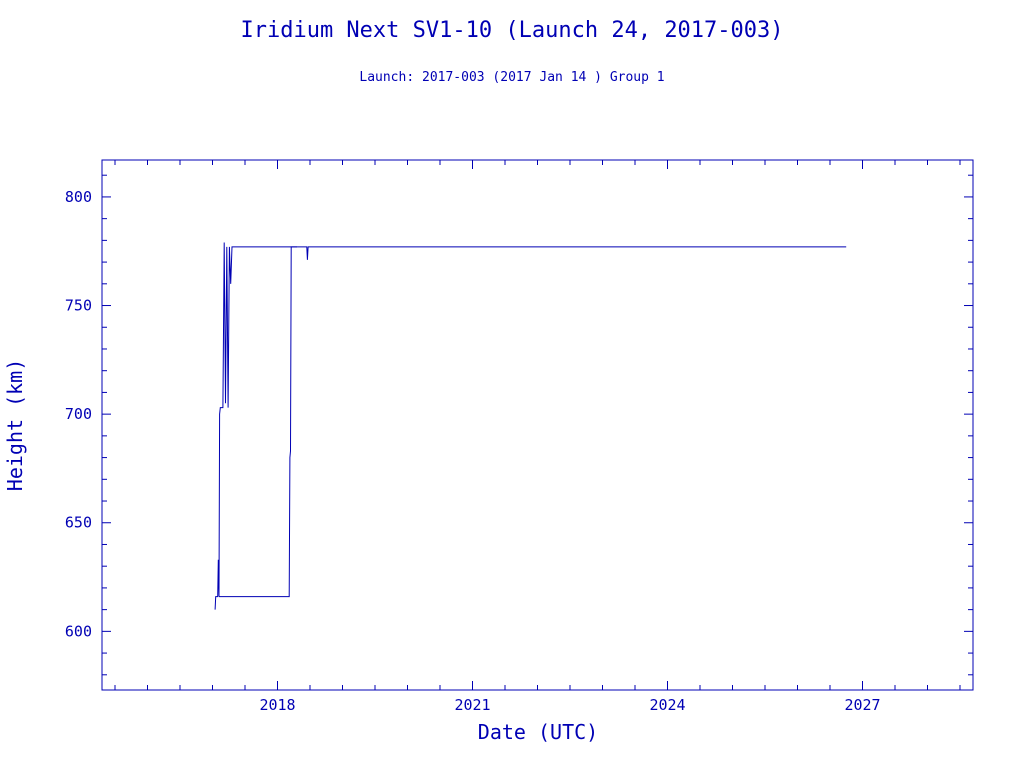 The image size is (1024, 768). Describe the element at coordinates (277, 705) in the screenshot. I see `x-tick-label: 2018` at that location.